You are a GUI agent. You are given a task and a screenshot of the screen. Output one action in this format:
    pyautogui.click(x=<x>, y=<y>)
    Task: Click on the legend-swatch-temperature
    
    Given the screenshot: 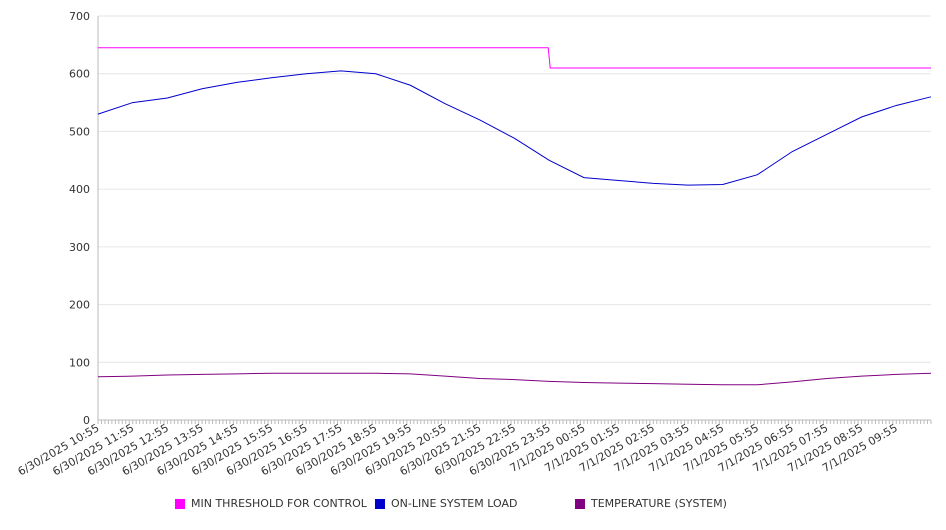 What is the action you would take?
    pyautogui.click(x=580, y=503)
    